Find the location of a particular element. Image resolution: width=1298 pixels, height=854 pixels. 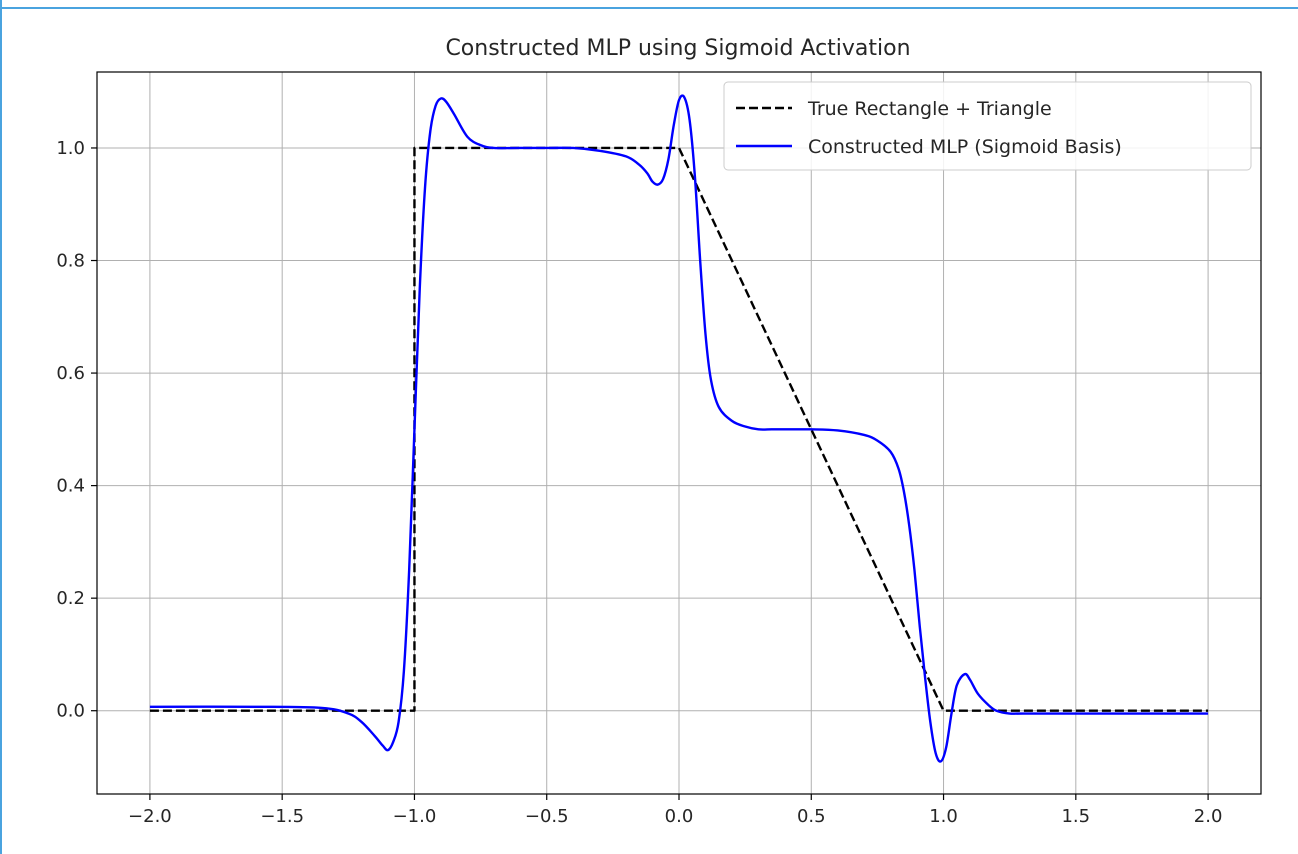

x-tick-label: 1.0 is located at coordinates (943, 816).